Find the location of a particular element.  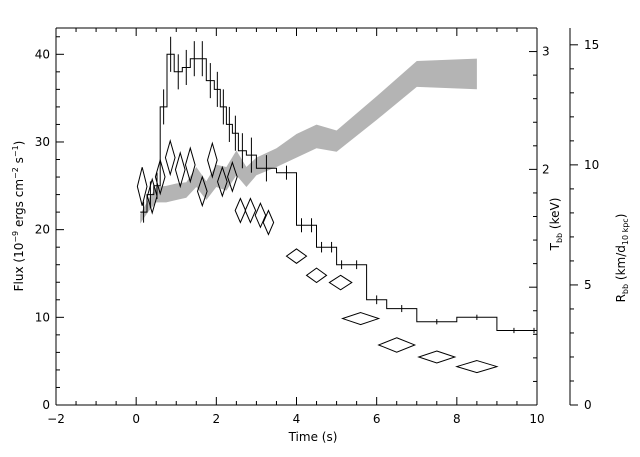

x-tick-label: 4 is located at coordinates (297, 419).